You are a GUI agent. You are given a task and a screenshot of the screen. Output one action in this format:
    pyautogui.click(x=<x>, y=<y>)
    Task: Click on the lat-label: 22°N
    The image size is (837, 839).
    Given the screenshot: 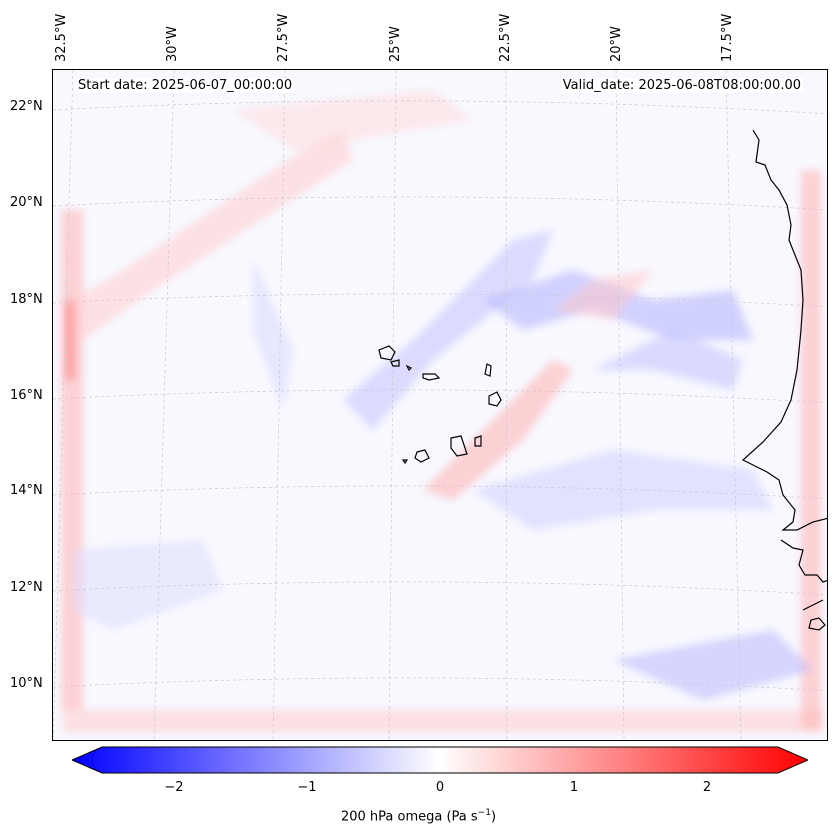 What is the action you would take?
    pyautogui.click(x=26, y=106)
    